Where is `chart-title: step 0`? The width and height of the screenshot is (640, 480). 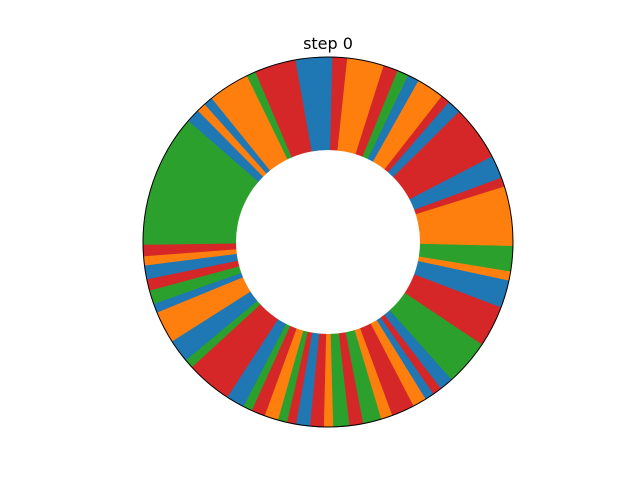
chart-title: step 0 is located at coordinates (328, 43).